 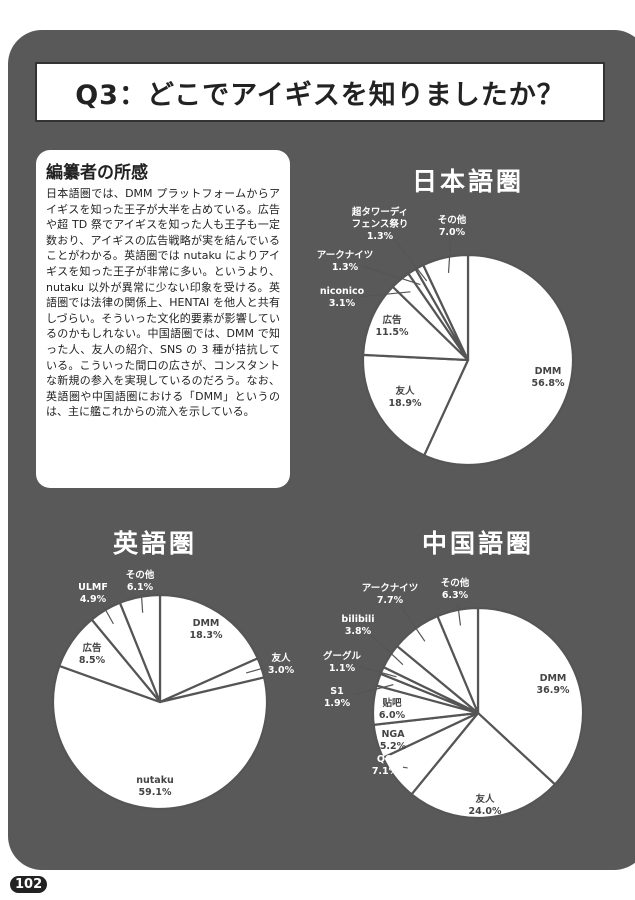 I want to click on slice-label: その他 7.0%, so click(x=452, y=227).